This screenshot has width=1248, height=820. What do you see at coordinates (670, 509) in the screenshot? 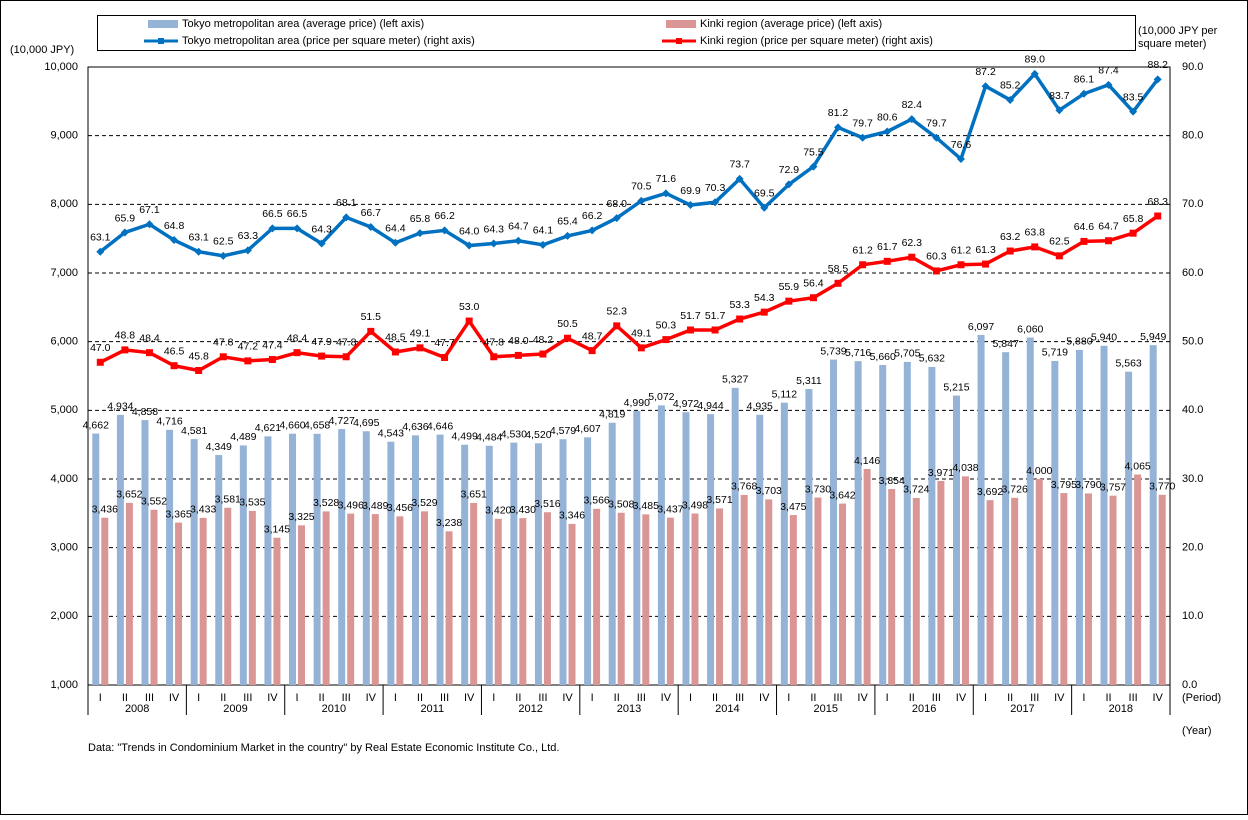
I see `value-label: 3,437` at bounding box center [670, 509].